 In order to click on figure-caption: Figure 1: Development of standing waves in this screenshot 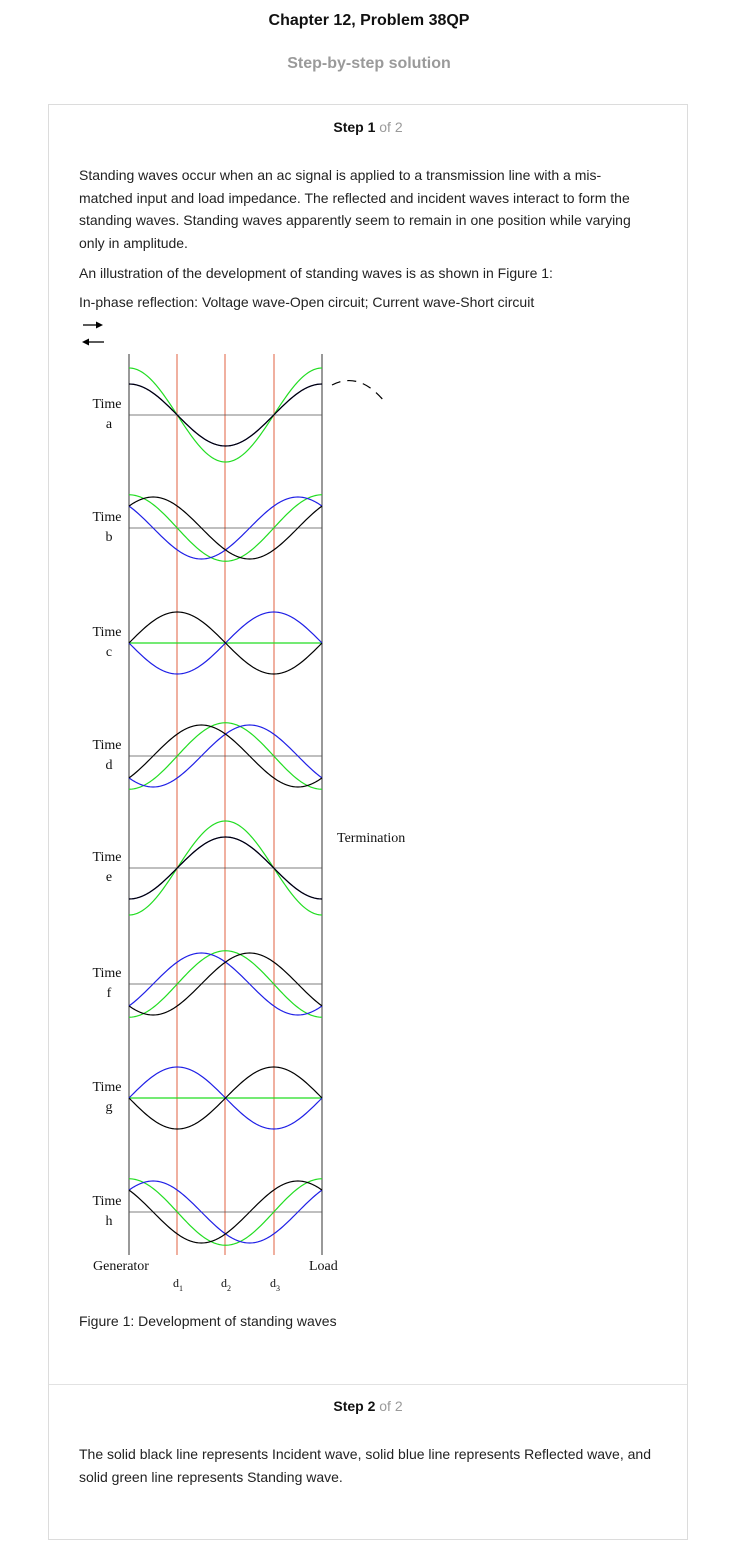, I will do `click(208, 1321)`.